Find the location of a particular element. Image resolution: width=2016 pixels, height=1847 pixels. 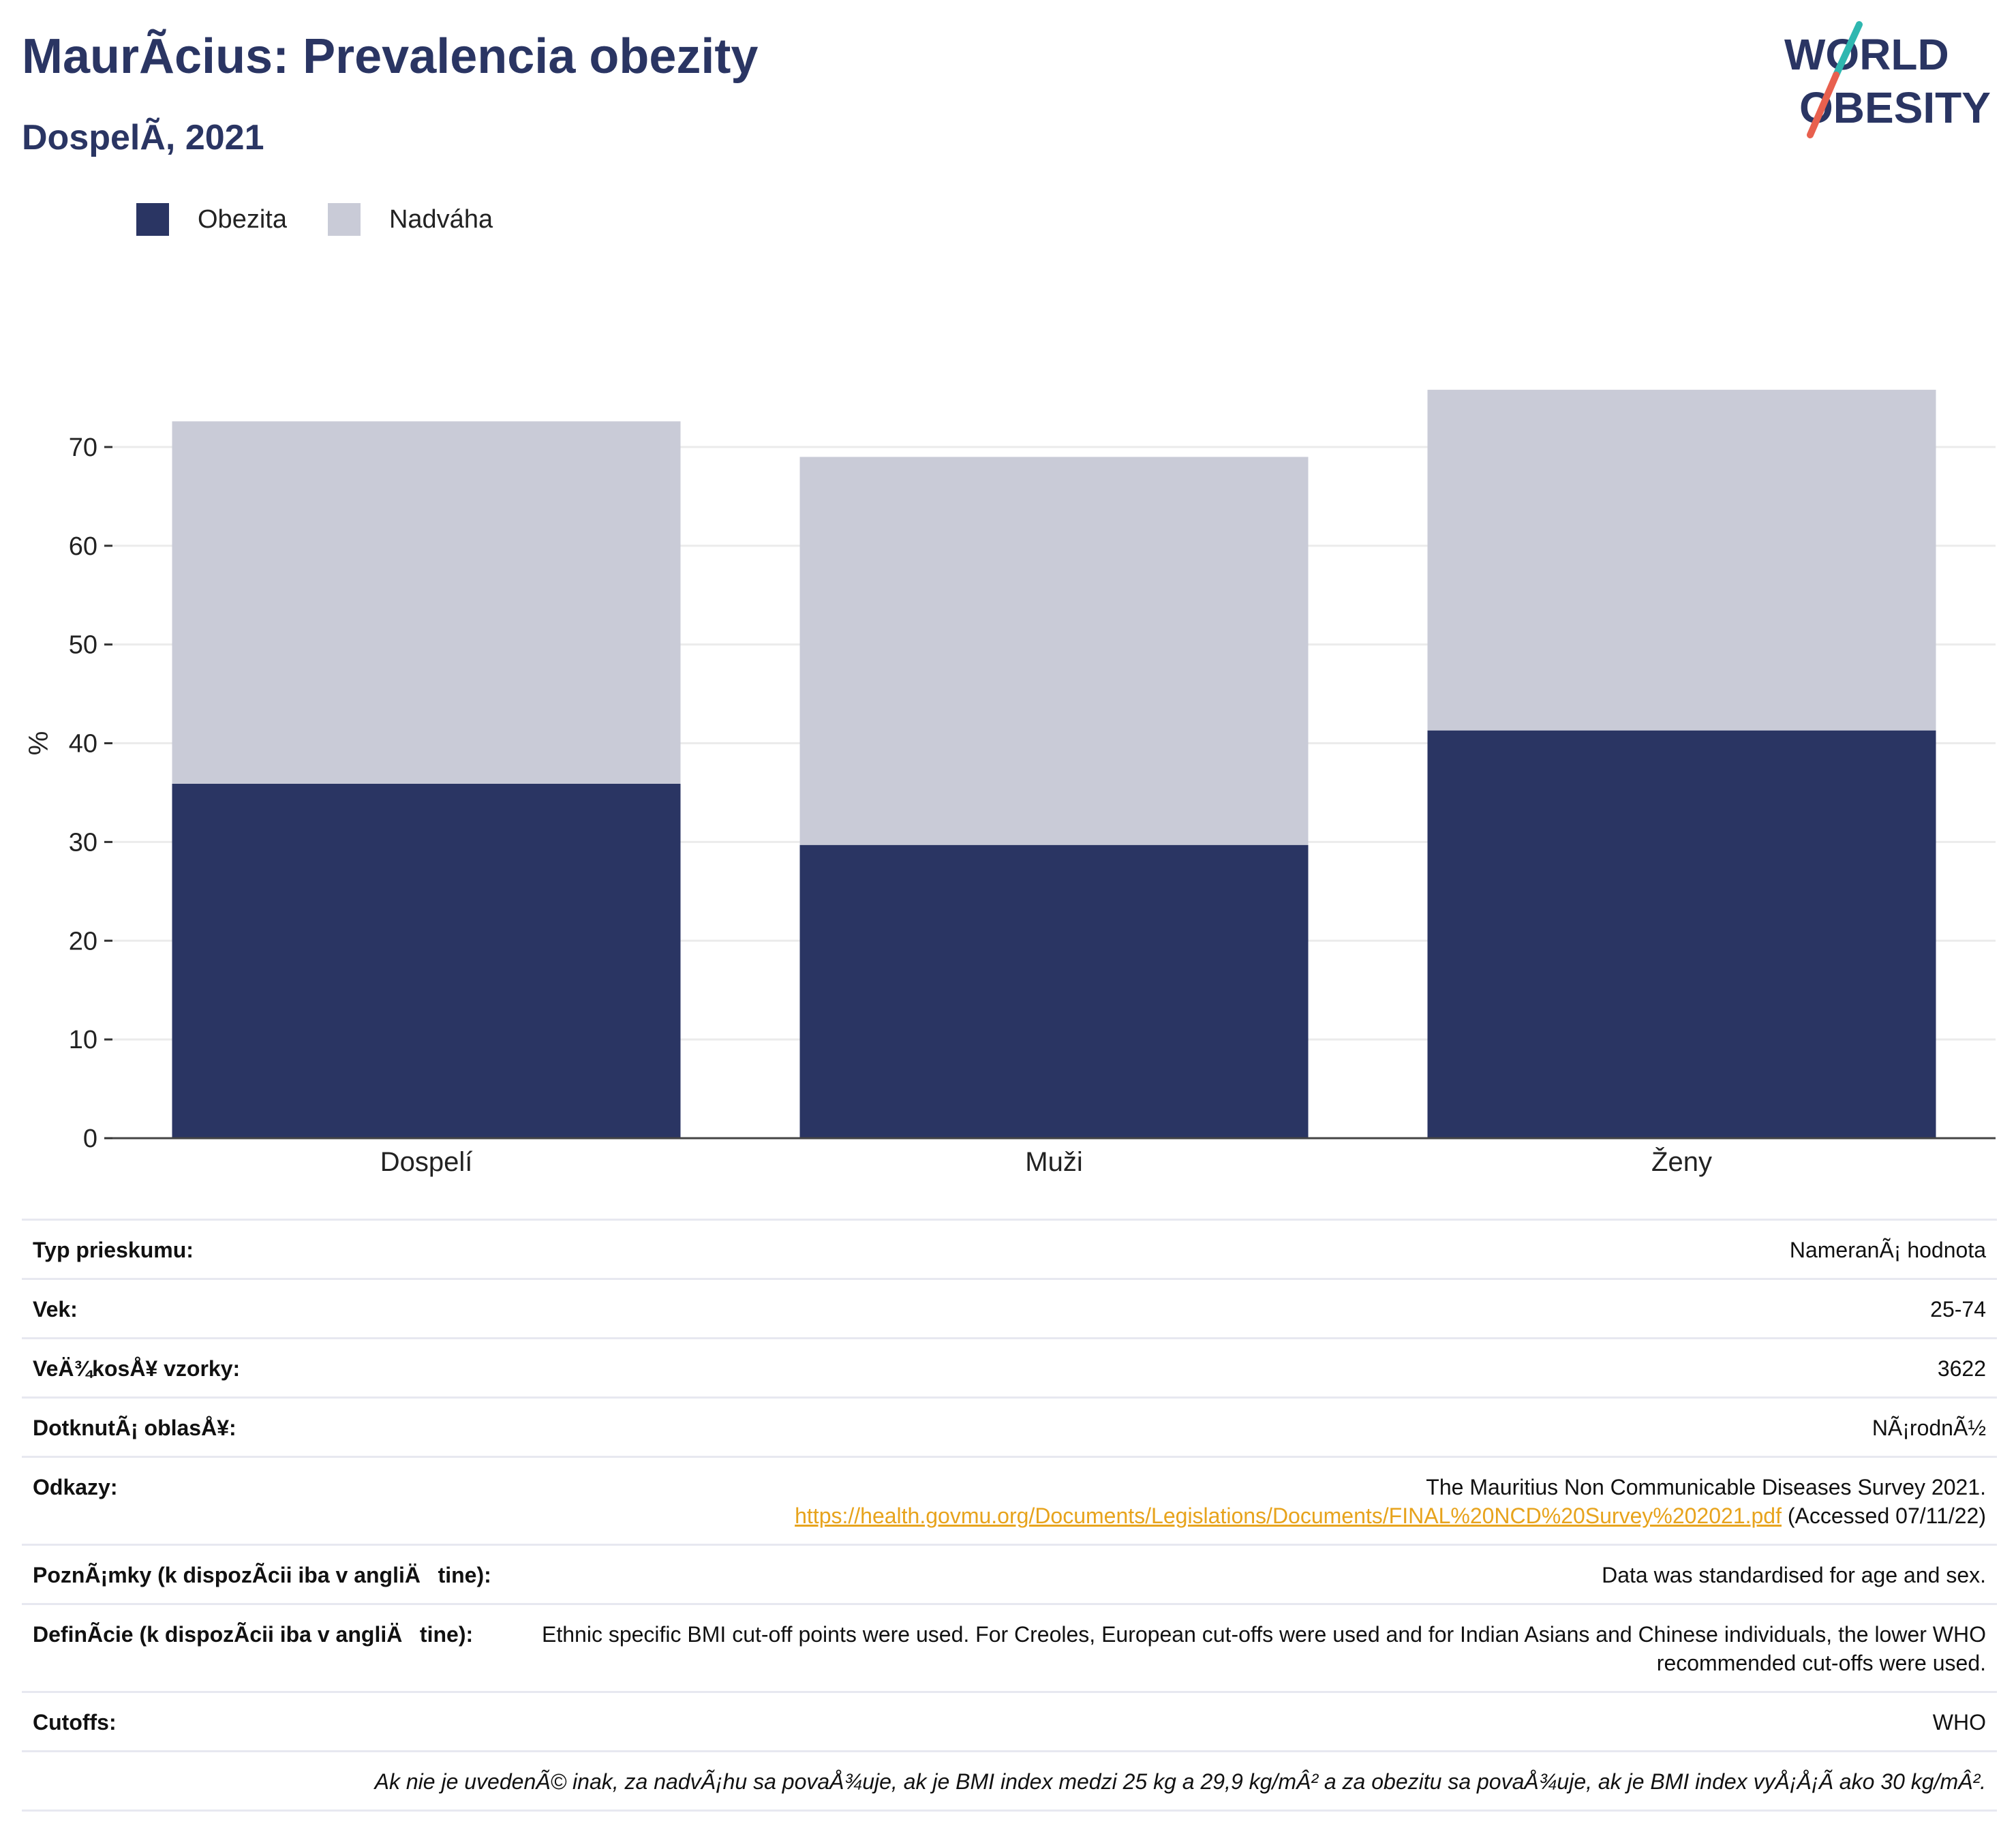

chart-legend: Obezita Nadváha is located at coordinates (335, 219).